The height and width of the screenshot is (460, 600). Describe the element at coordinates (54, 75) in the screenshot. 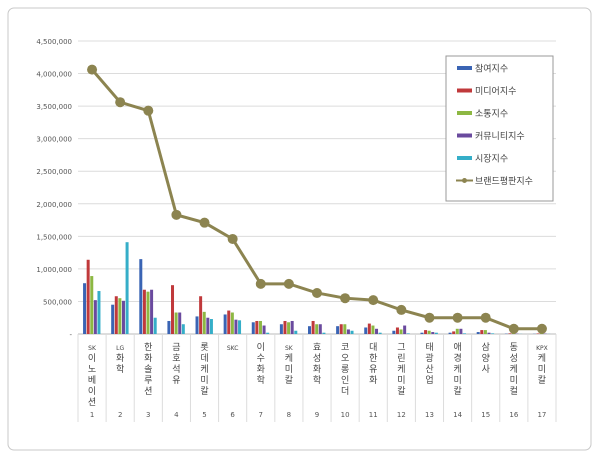

I see `y-tick-label: 4,000,000` at that location.